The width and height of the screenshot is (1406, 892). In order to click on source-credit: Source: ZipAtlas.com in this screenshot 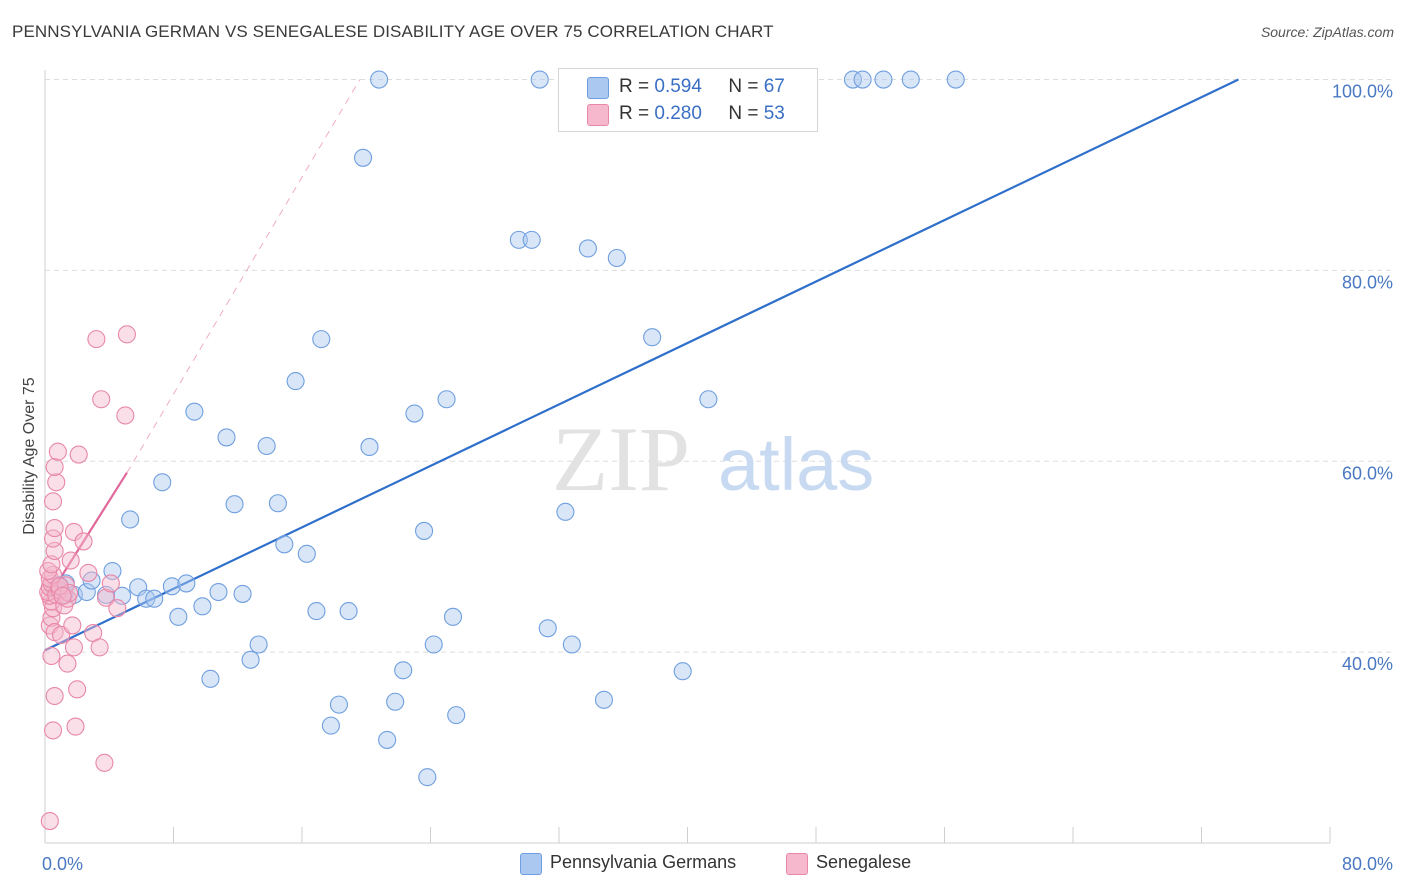, I will do `click(1327, 32)`.